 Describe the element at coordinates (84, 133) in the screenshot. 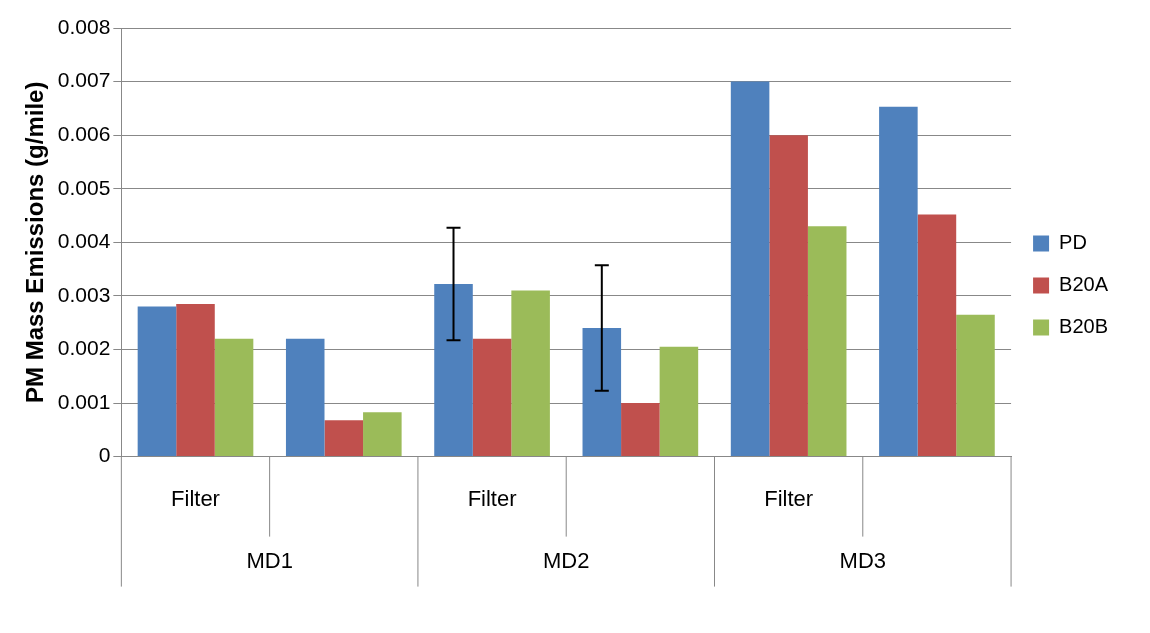

I see `y-tick-label: 0.006` at that location.